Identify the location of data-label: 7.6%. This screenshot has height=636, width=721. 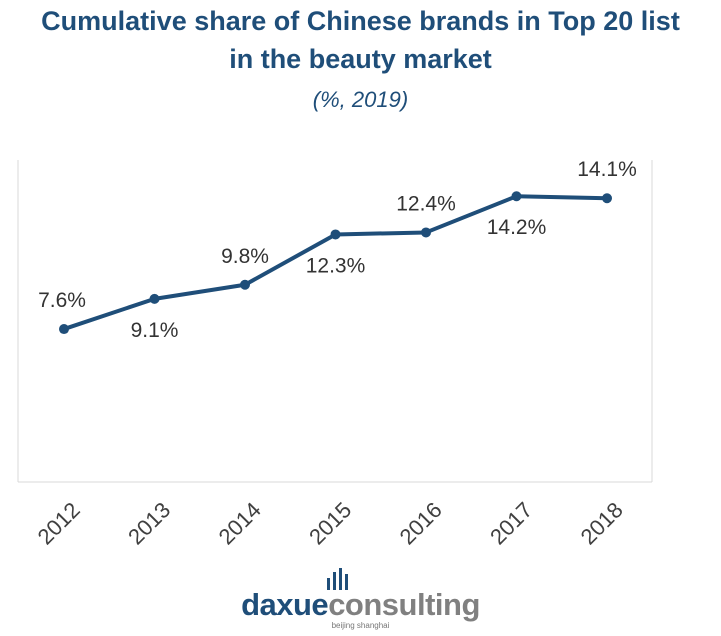
(62, 300).